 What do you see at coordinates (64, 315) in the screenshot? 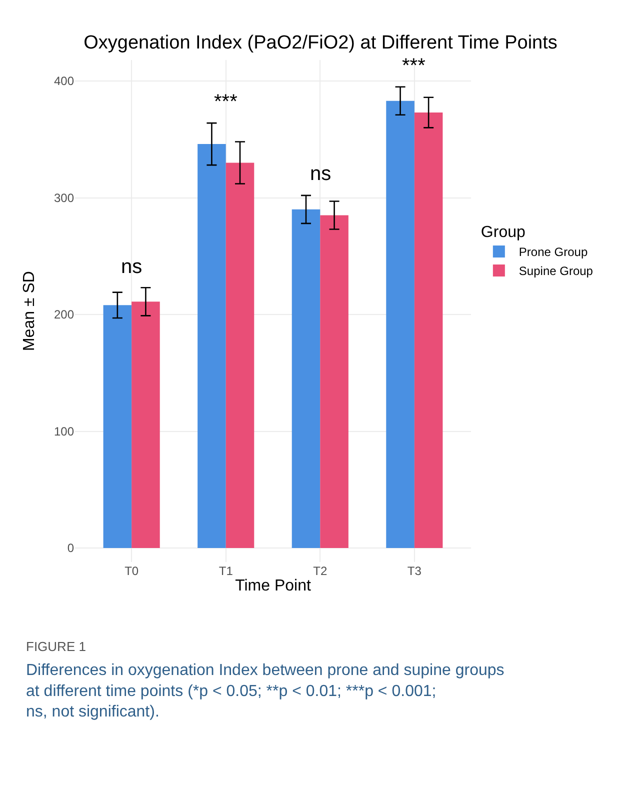
I see `y-tick-label: 200` at bounding box center [64, 315].